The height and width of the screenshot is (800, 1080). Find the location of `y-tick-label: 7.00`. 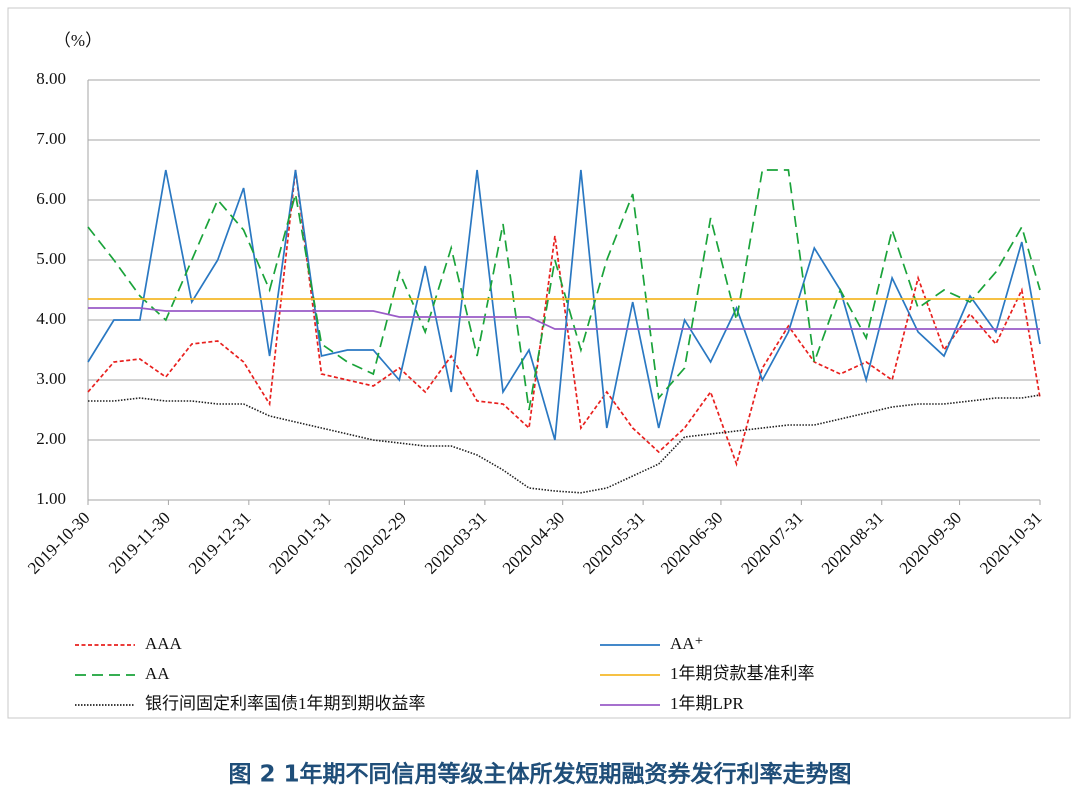

y-tick-label: 7.00 is located at coordinates (51, 138).